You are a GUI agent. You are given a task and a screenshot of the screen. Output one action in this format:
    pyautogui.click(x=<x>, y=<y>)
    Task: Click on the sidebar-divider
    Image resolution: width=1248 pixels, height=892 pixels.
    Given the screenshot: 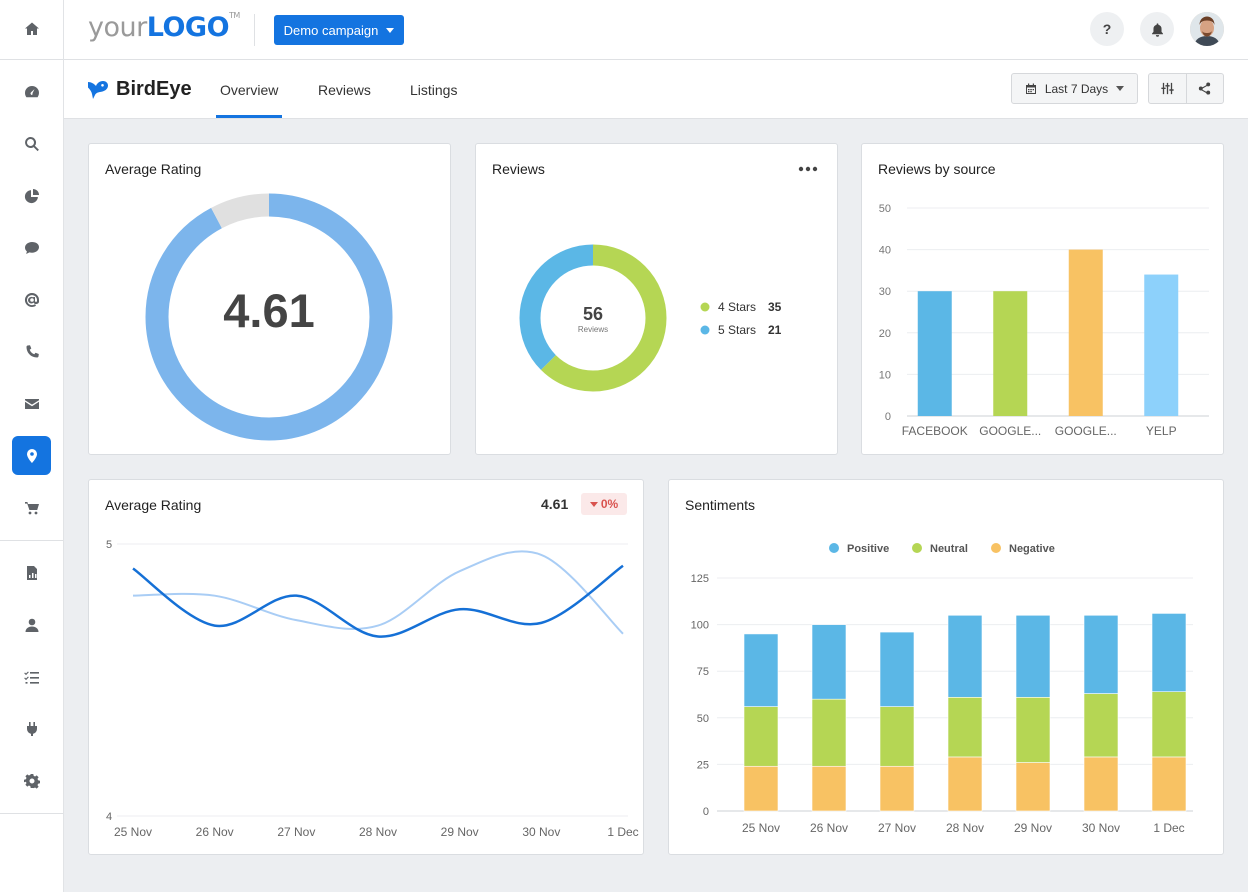 What is the action you would take?
    pyautogui.click(x=31, y=540)
    